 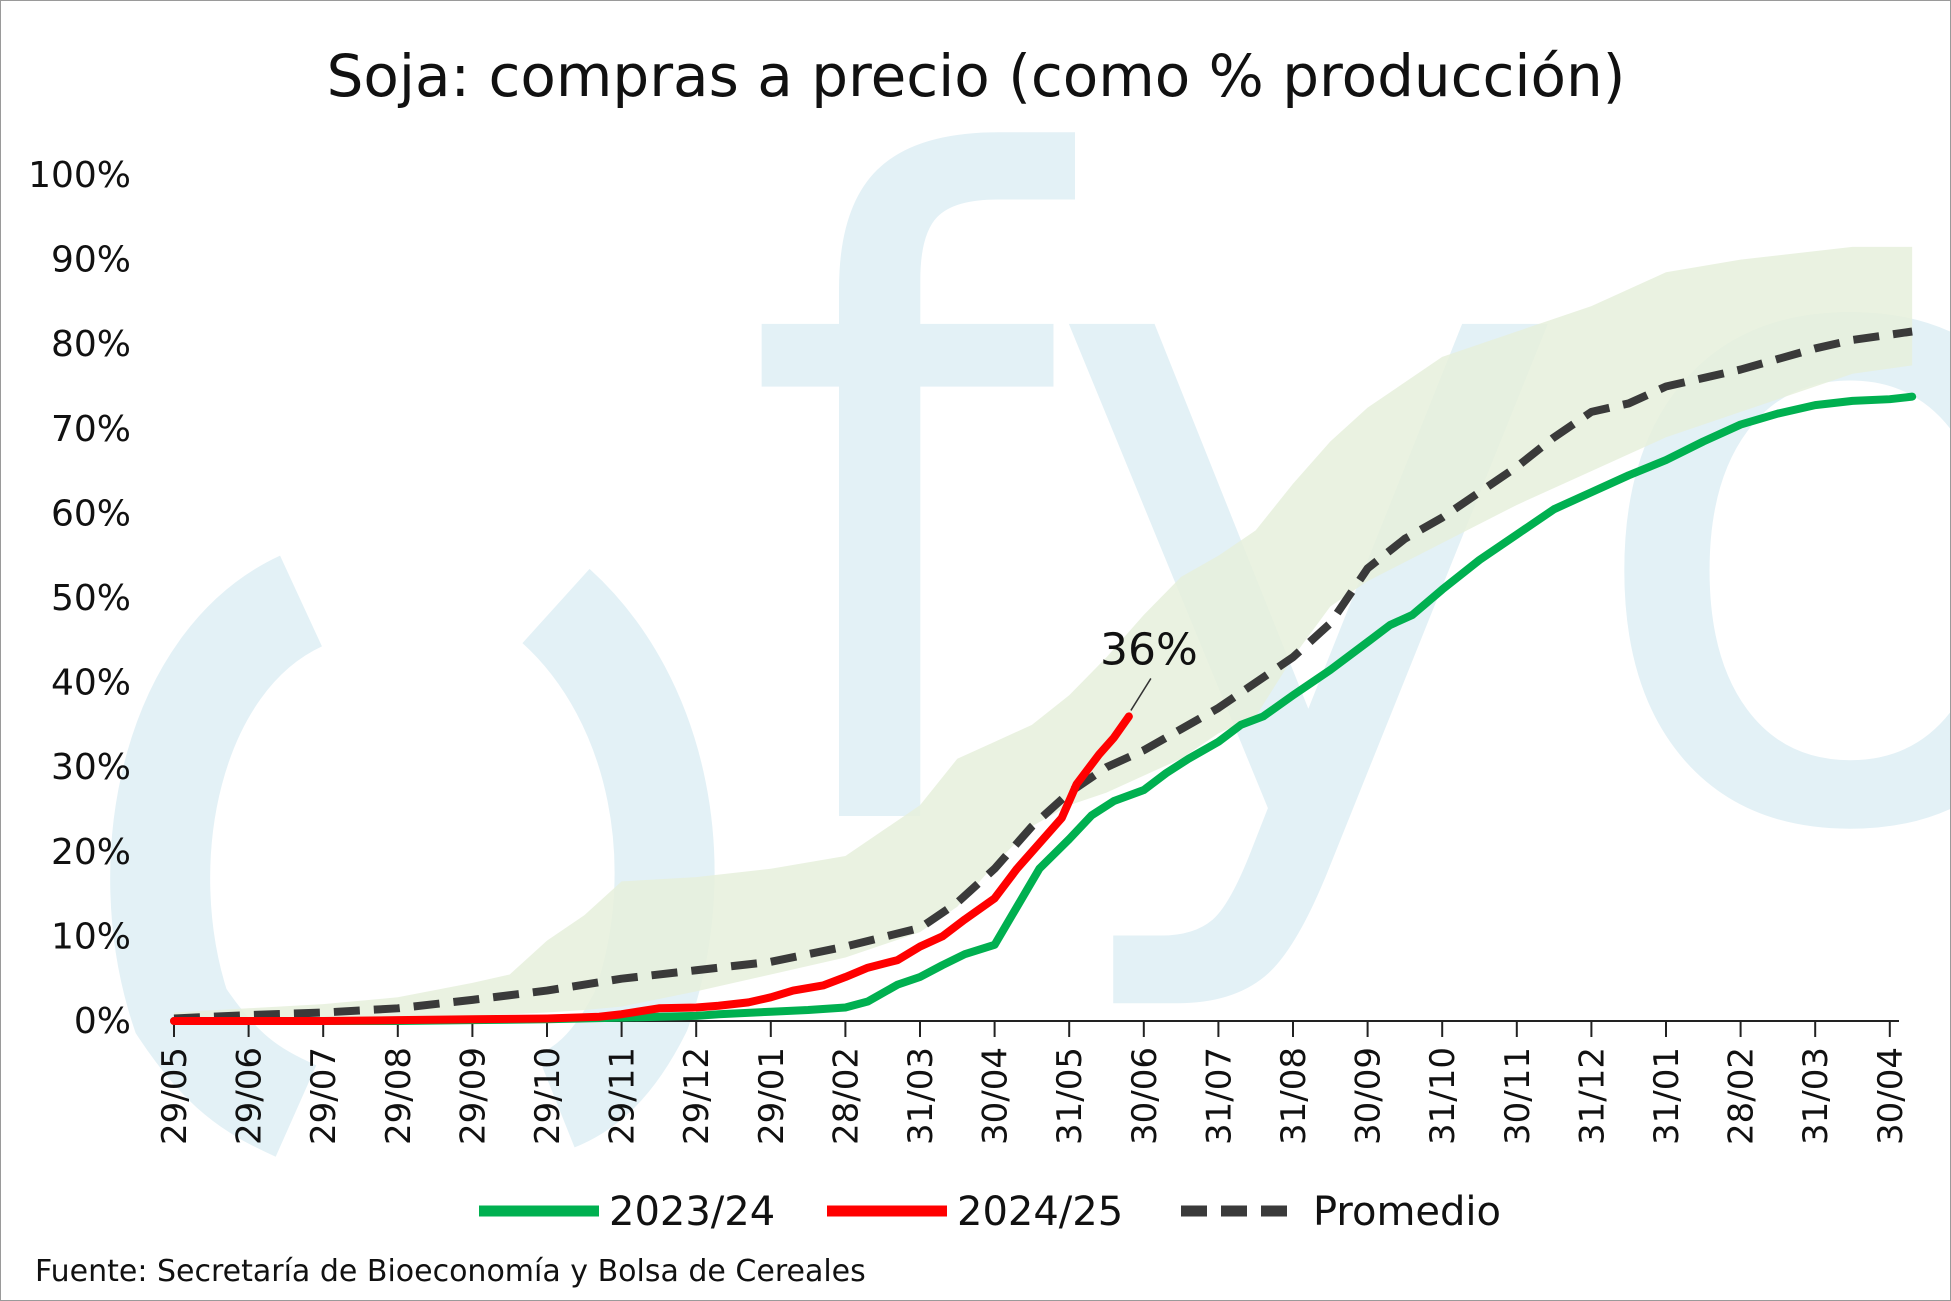 I want to click on annotation-label: 36%, so click(x=1149, y=649).